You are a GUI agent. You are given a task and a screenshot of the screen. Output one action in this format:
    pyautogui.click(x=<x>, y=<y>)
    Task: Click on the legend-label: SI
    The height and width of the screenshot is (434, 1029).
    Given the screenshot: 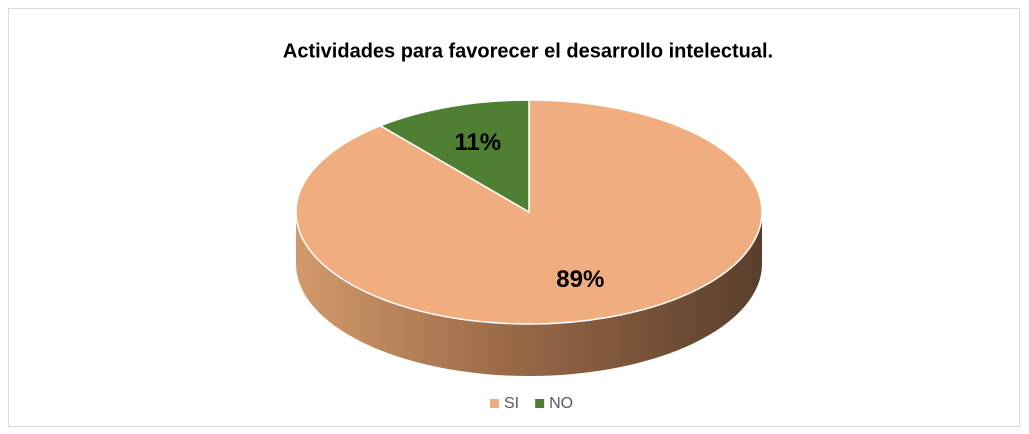 What is the action you would take?
    pyautogui.click(x=511, y=403)
    